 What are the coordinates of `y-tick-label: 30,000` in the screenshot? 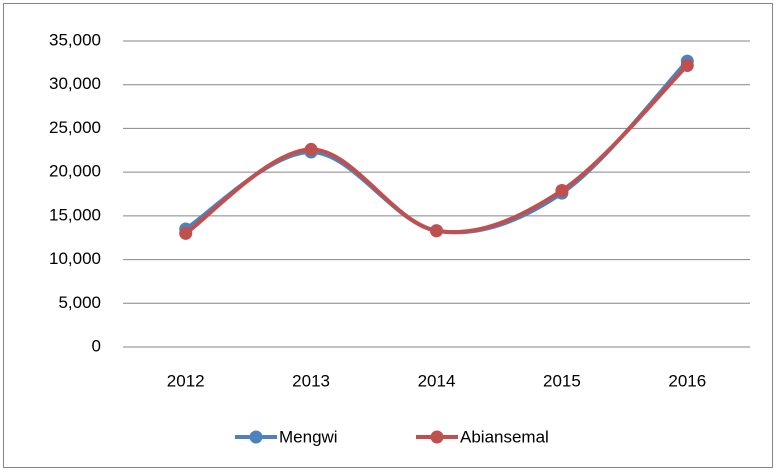 It's located at (75, 83).